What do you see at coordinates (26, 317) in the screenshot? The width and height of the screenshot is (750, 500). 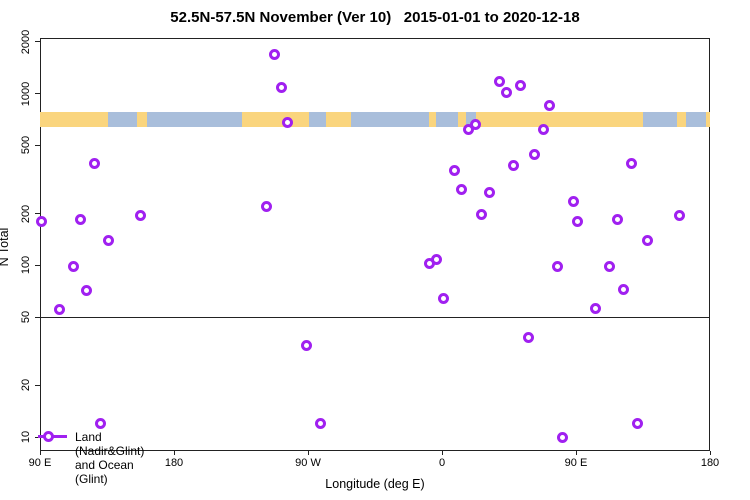 I see `y-axis-tick-label: 50` at bounding box center [26, 317].